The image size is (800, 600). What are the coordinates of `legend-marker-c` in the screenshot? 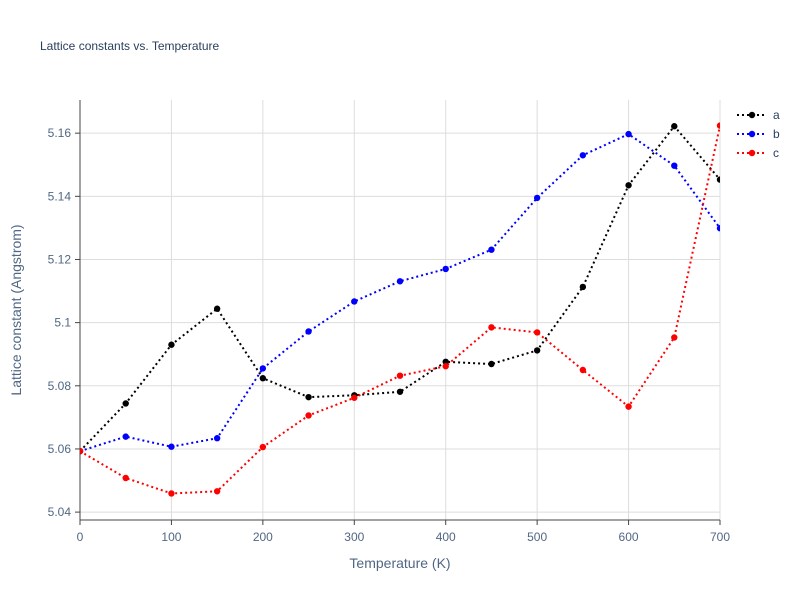 It's located at (752, 153).